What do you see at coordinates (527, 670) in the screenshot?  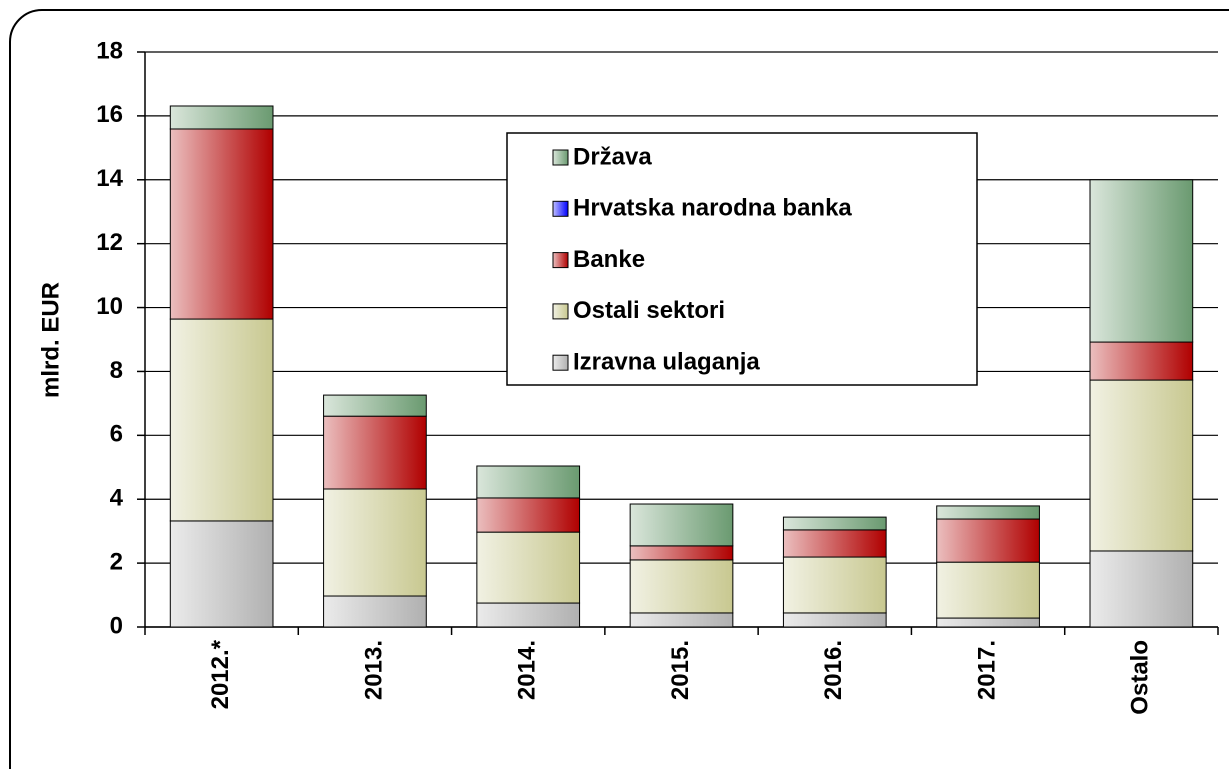 I see `x-tick-label: 2014.` at bounding box center [527, 670].